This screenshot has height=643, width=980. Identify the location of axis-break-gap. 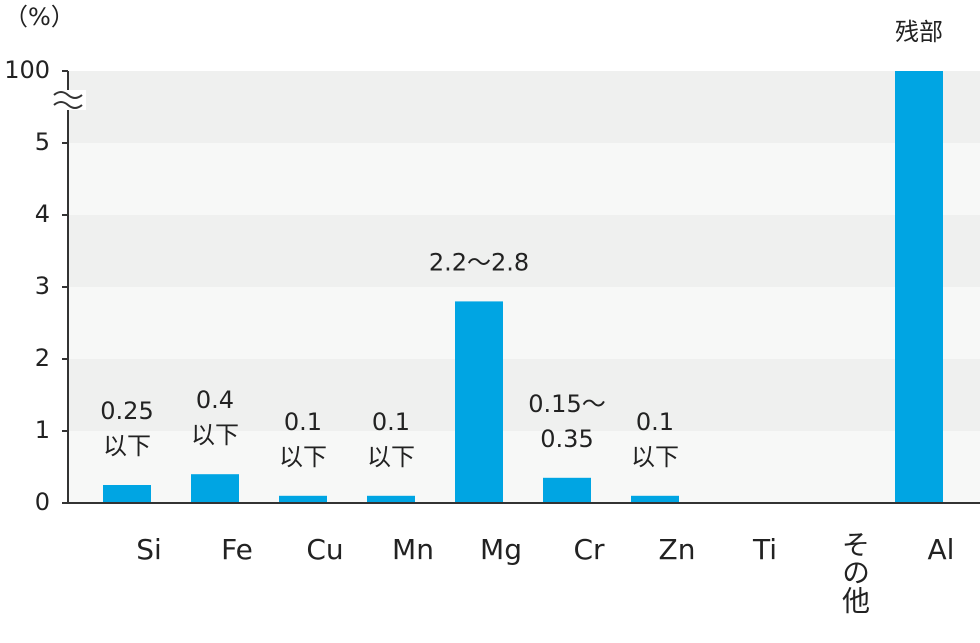
(69, 100).